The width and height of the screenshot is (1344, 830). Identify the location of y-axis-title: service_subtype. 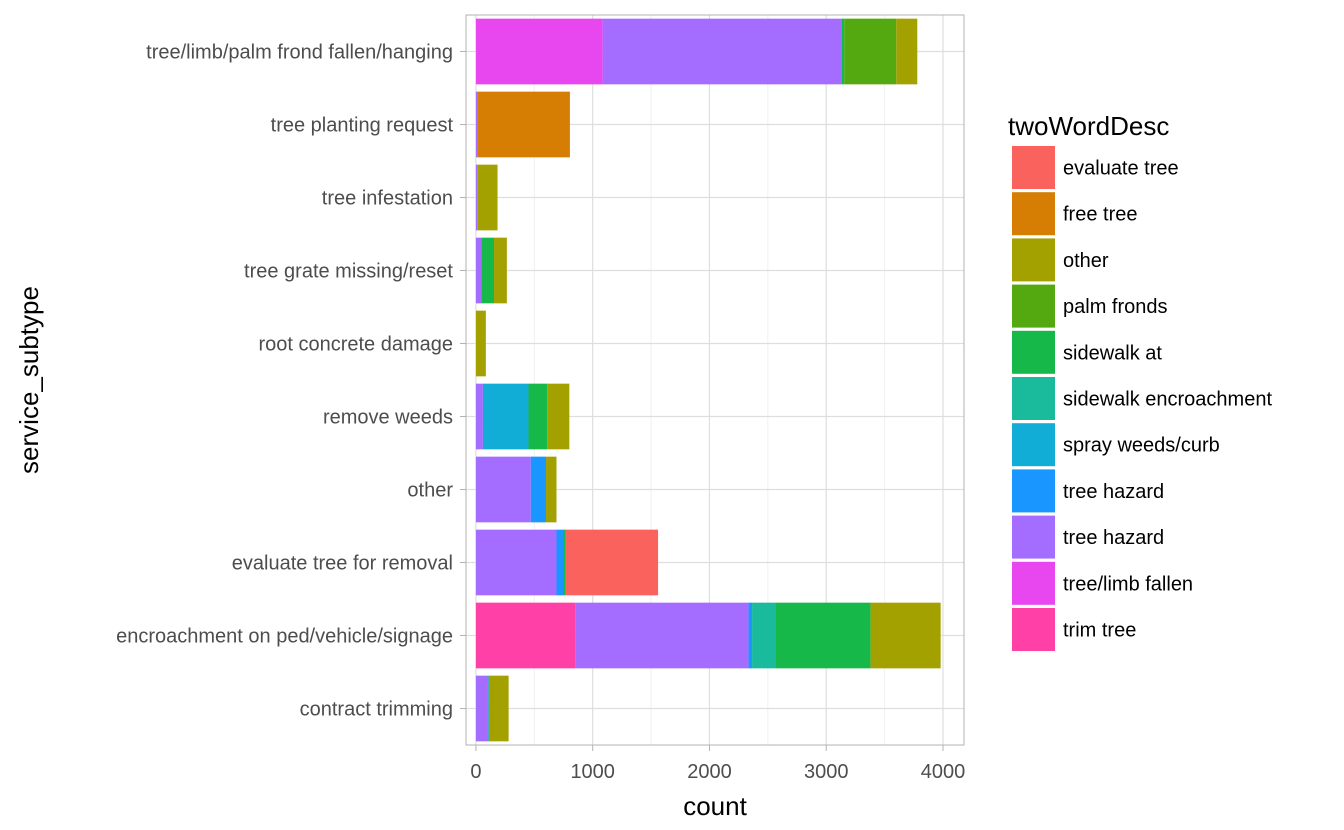
(29, 380).